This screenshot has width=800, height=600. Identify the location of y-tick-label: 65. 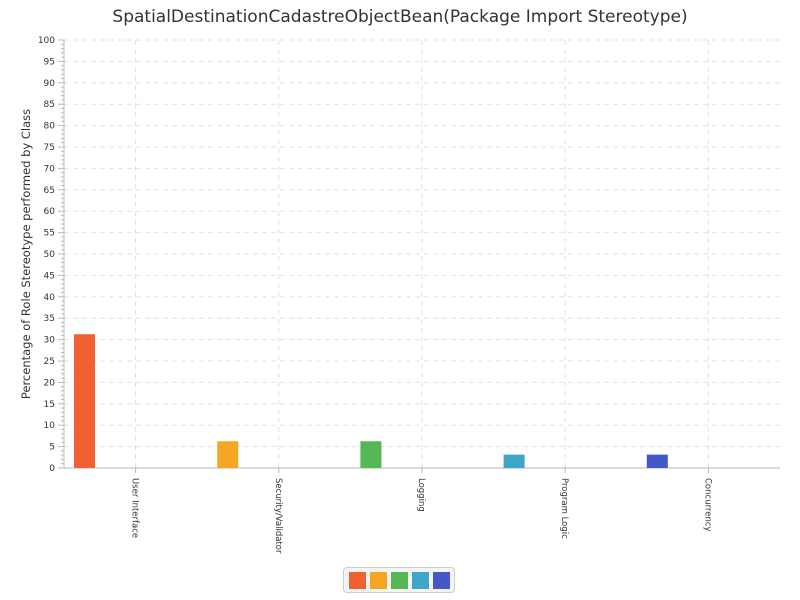
(49, 191).